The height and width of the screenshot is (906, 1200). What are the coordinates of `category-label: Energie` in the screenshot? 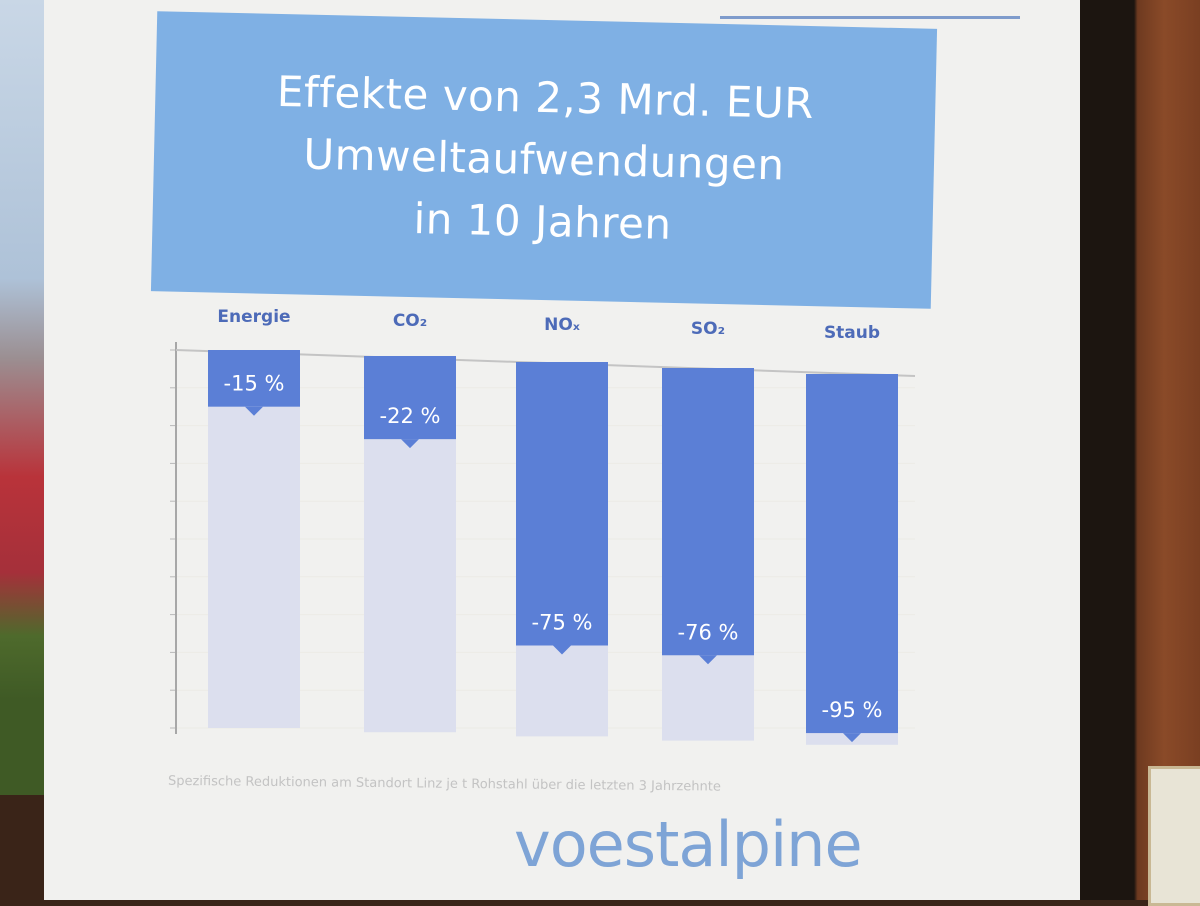 It's located at (253, 317).